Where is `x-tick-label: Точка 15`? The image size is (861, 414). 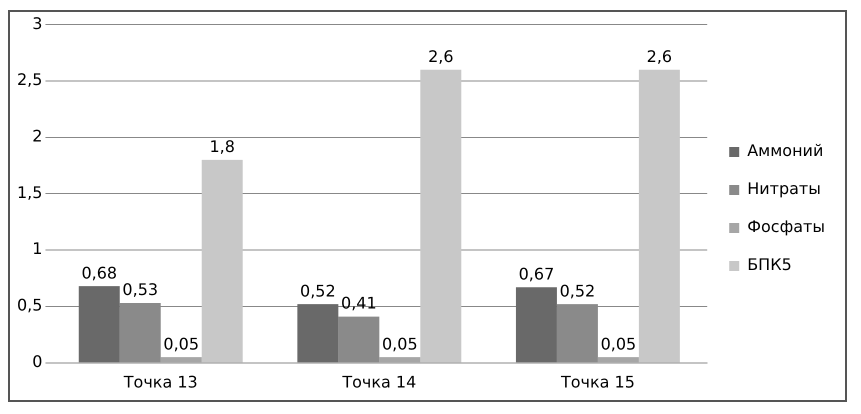
x-tick-label: Точка 15 is located at coordinates (597, 382).